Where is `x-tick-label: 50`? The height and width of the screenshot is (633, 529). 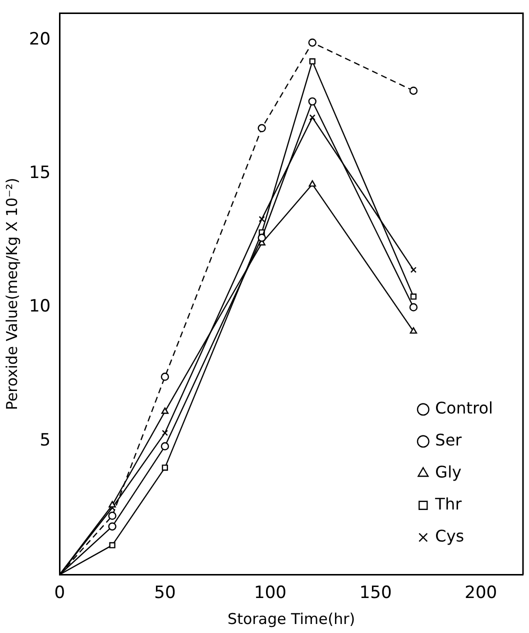 x-tick-label: 50 is located at coordinates (165, 593).